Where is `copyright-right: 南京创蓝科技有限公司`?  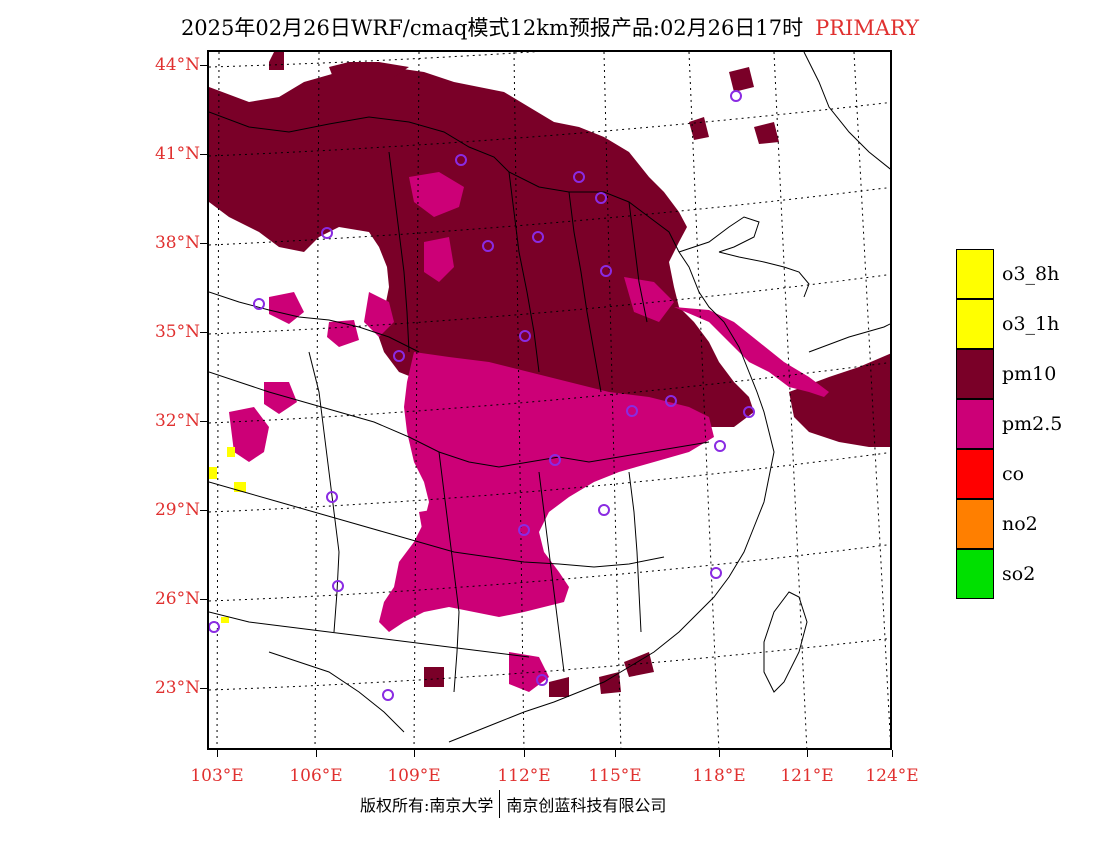
copyright-right: 南京创蓝科技有限公司 is located at coordinates (586, 805).